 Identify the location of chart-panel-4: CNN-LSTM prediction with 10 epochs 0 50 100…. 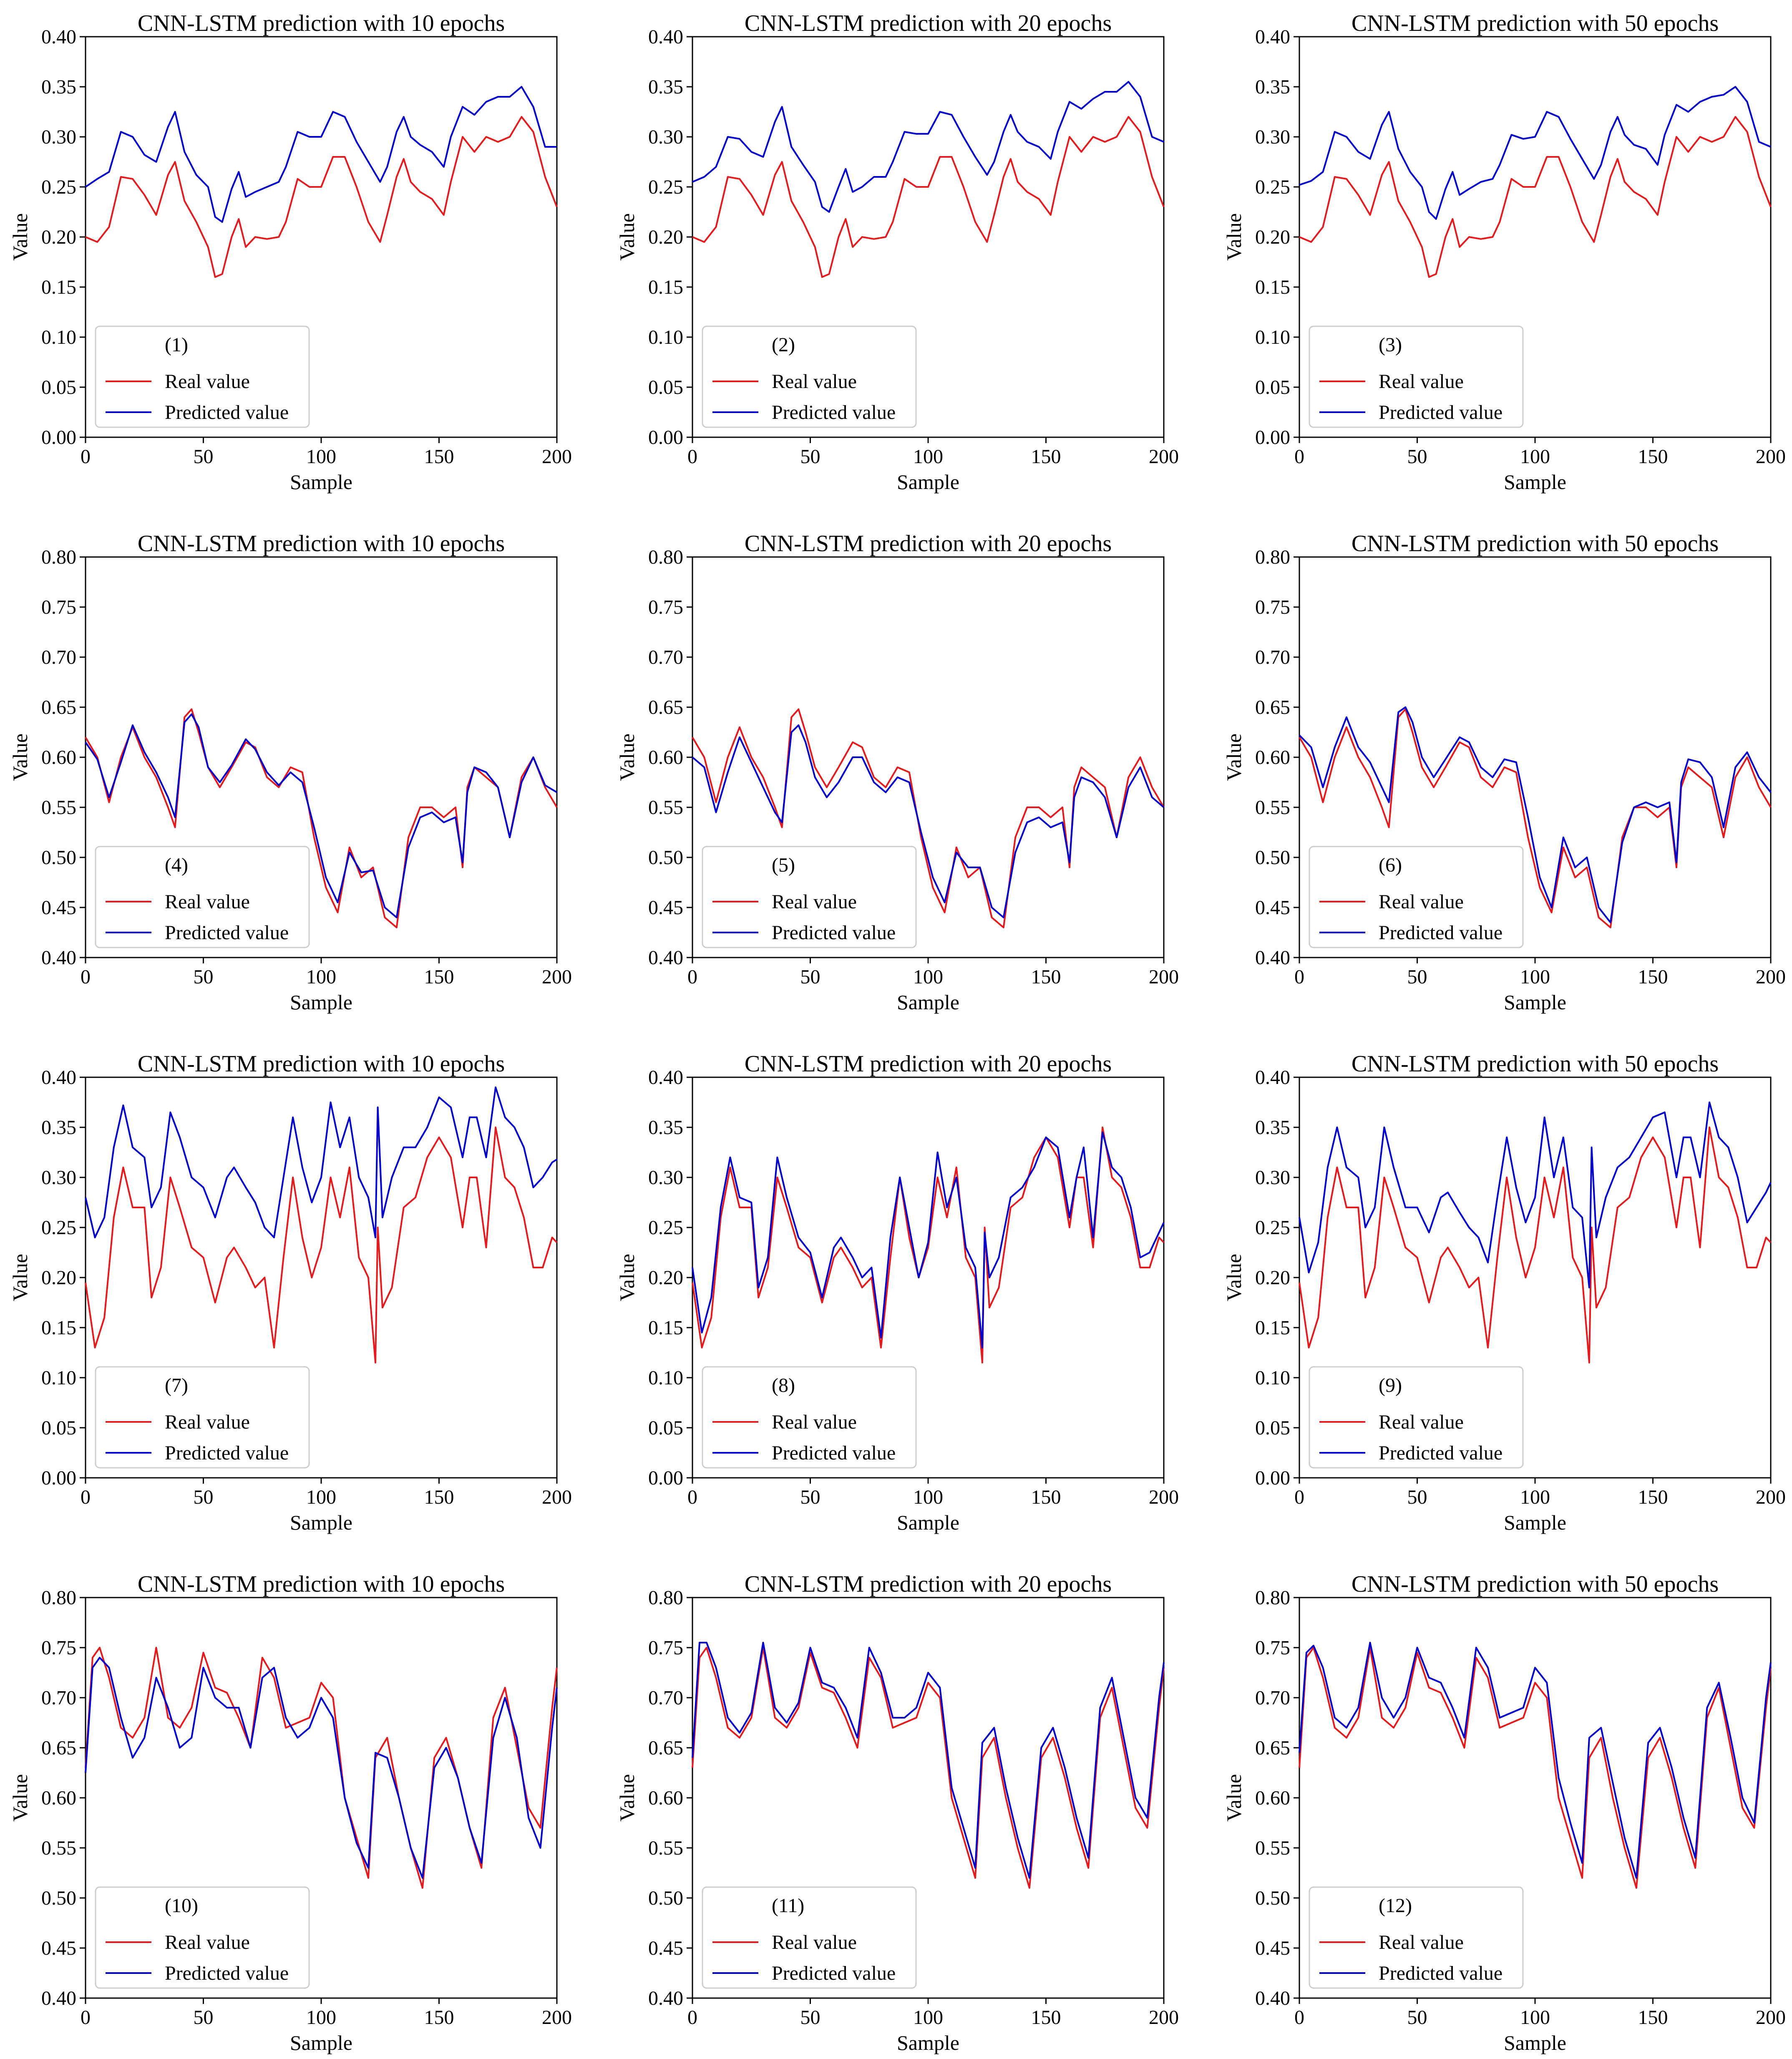
(290, 772).